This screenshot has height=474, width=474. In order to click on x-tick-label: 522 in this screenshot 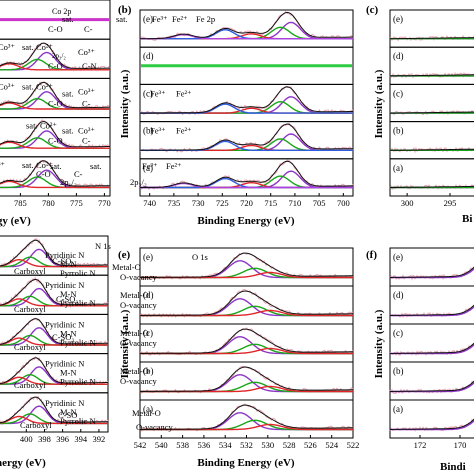, I will do `click(353, 445)`.